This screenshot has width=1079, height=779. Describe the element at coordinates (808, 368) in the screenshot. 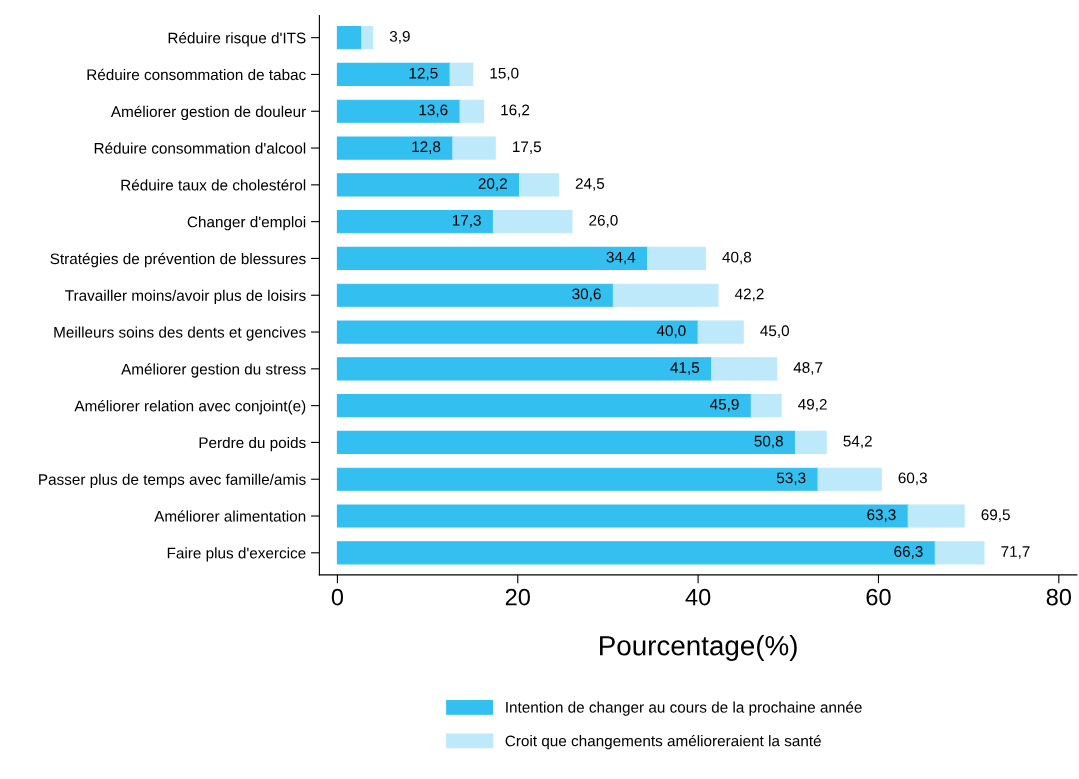

I see `total-label: 48,7` at that location.